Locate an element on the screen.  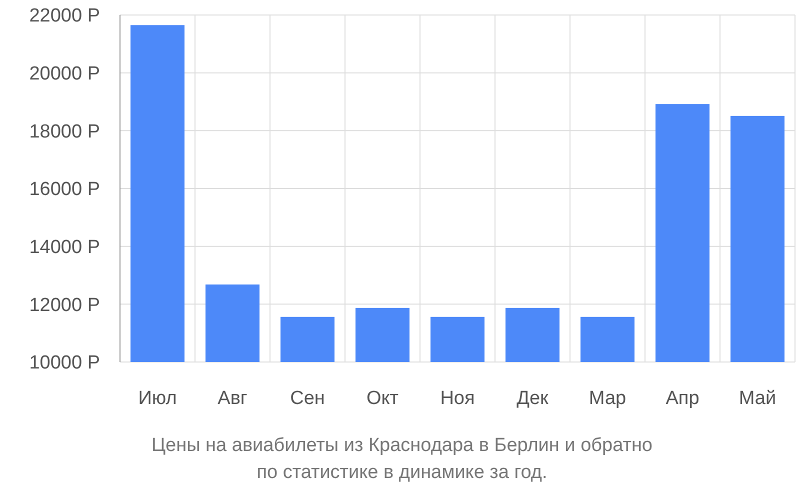
x-tick-label: Апр is located at coordinates (683, 398).